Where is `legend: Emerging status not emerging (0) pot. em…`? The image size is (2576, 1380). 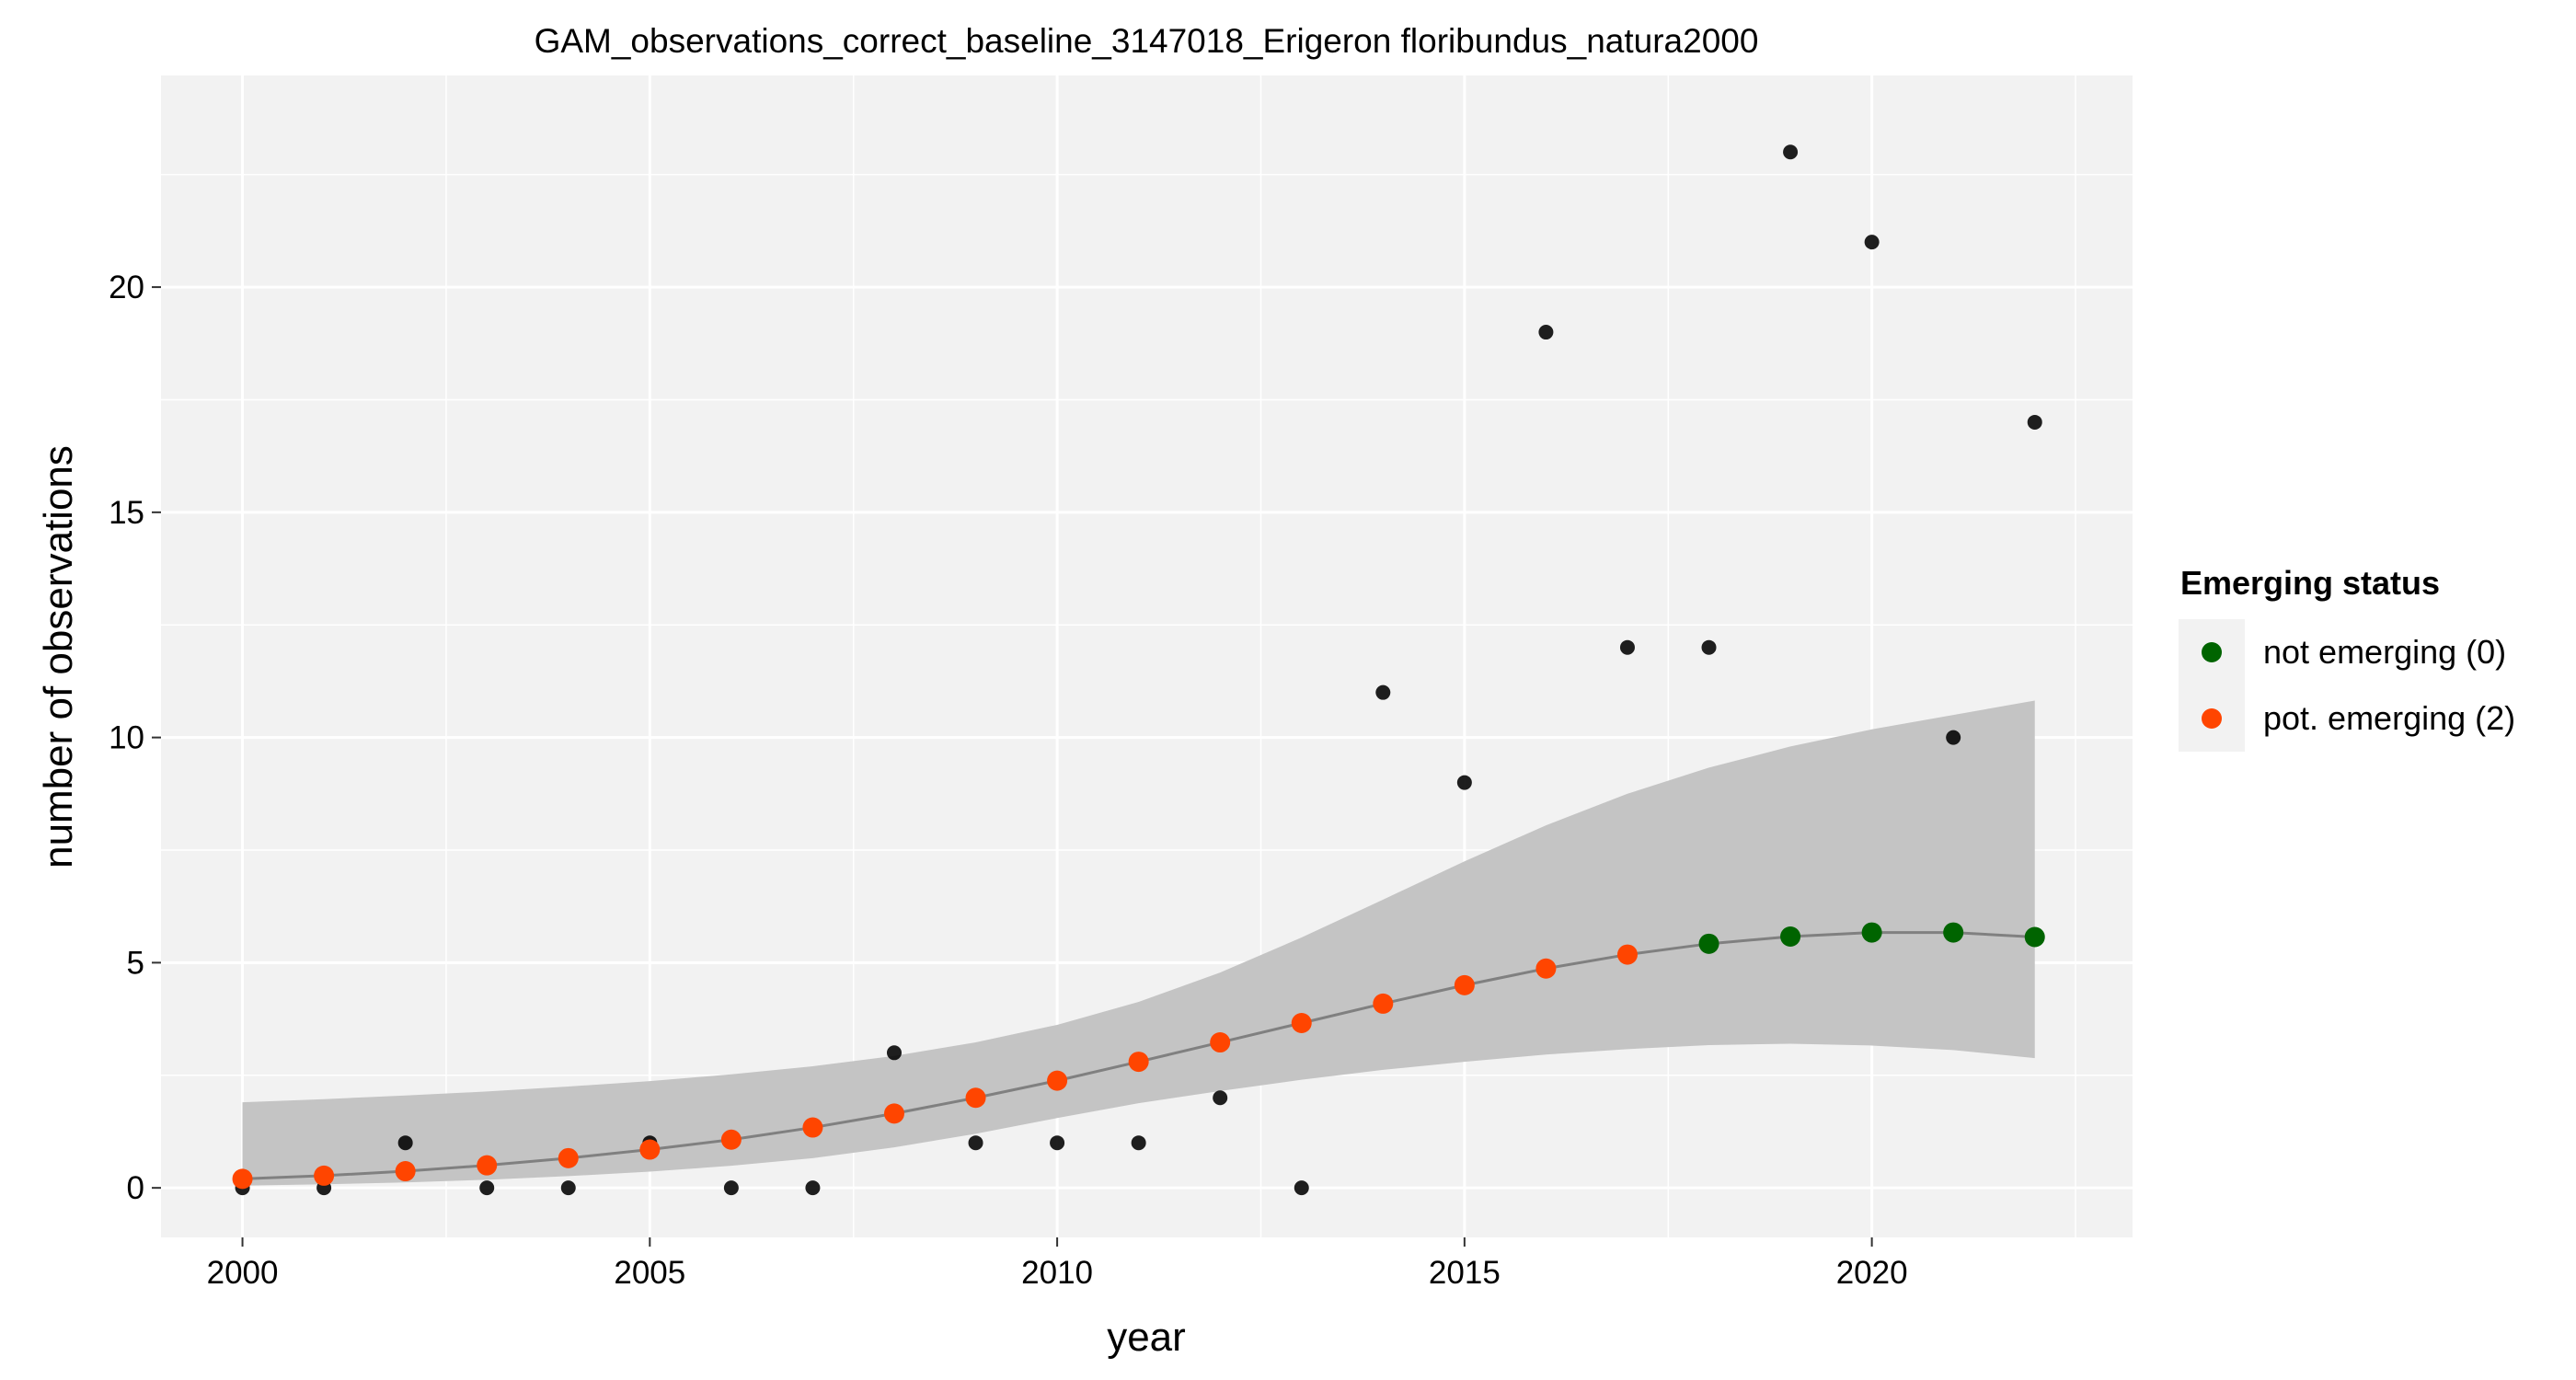 legend: Emerging status not emerging (0) pot. em… is located at coordinates (2347, 658).